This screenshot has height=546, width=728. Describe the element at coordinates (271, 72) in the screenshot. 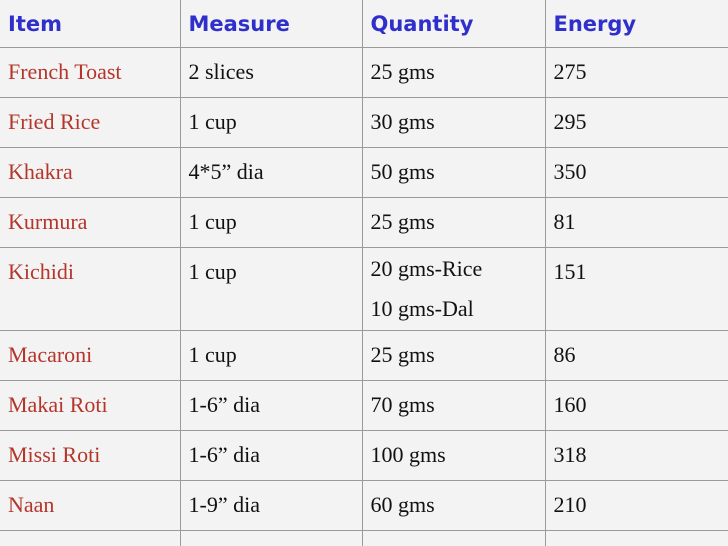

I see `cell-measure: 2 slices` at that location.